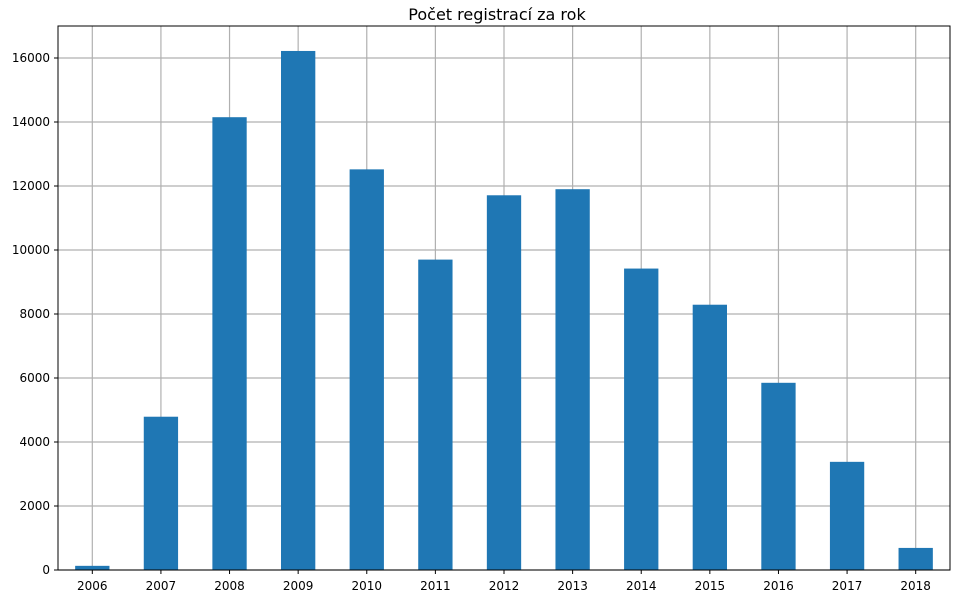 Image resolution: width=961 pixels, height=602 pixels. Describe the element at coordinates (709, 437) in the screenshot. I see `bar-2015` at that location.